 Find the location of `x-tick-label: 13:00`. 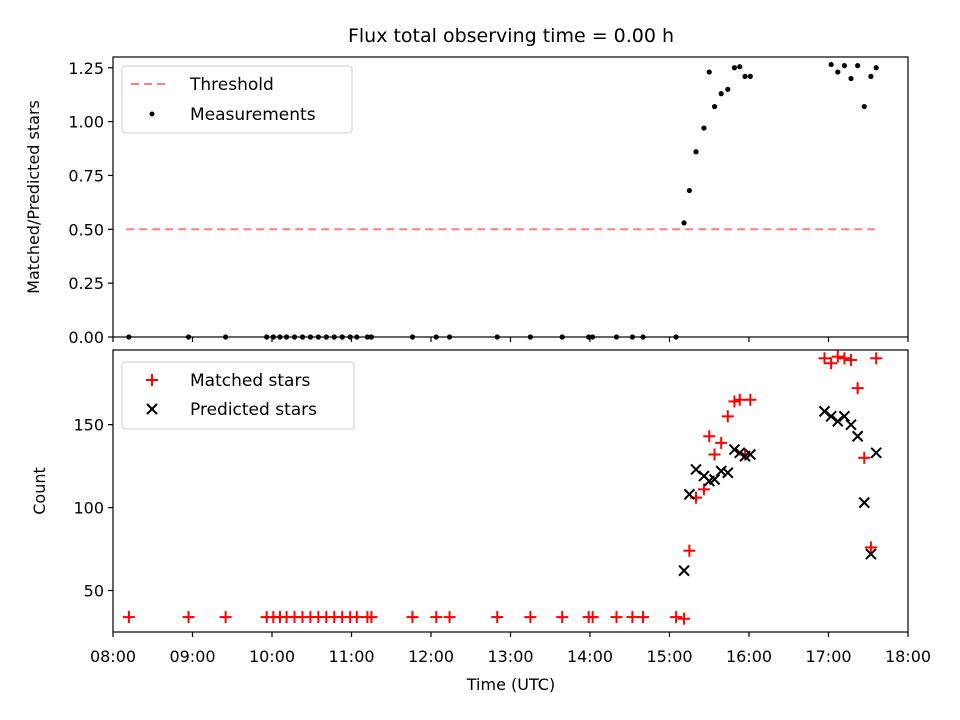

x-tick-label: 13:00 is located at coordinates (510, 656).